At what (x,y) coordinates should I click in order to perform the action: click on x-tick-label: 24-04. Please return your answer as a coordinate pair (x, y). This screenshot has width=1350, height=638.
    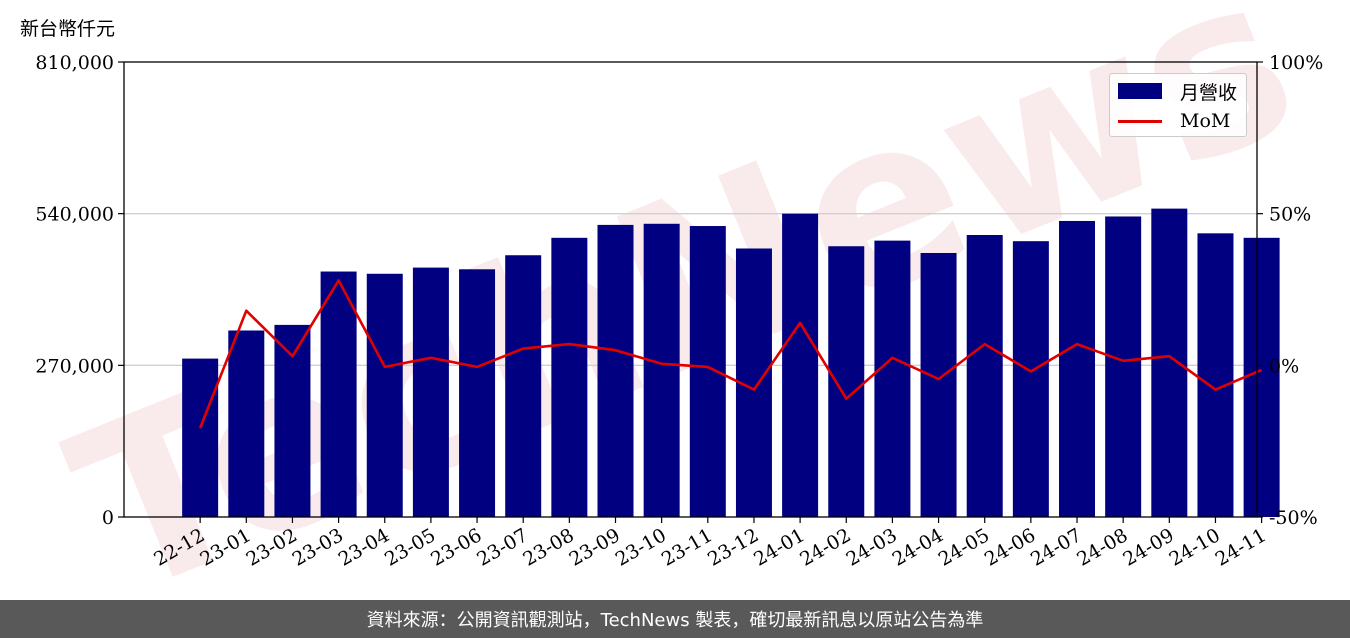
    Looking at the image, I should click on (918, 547).